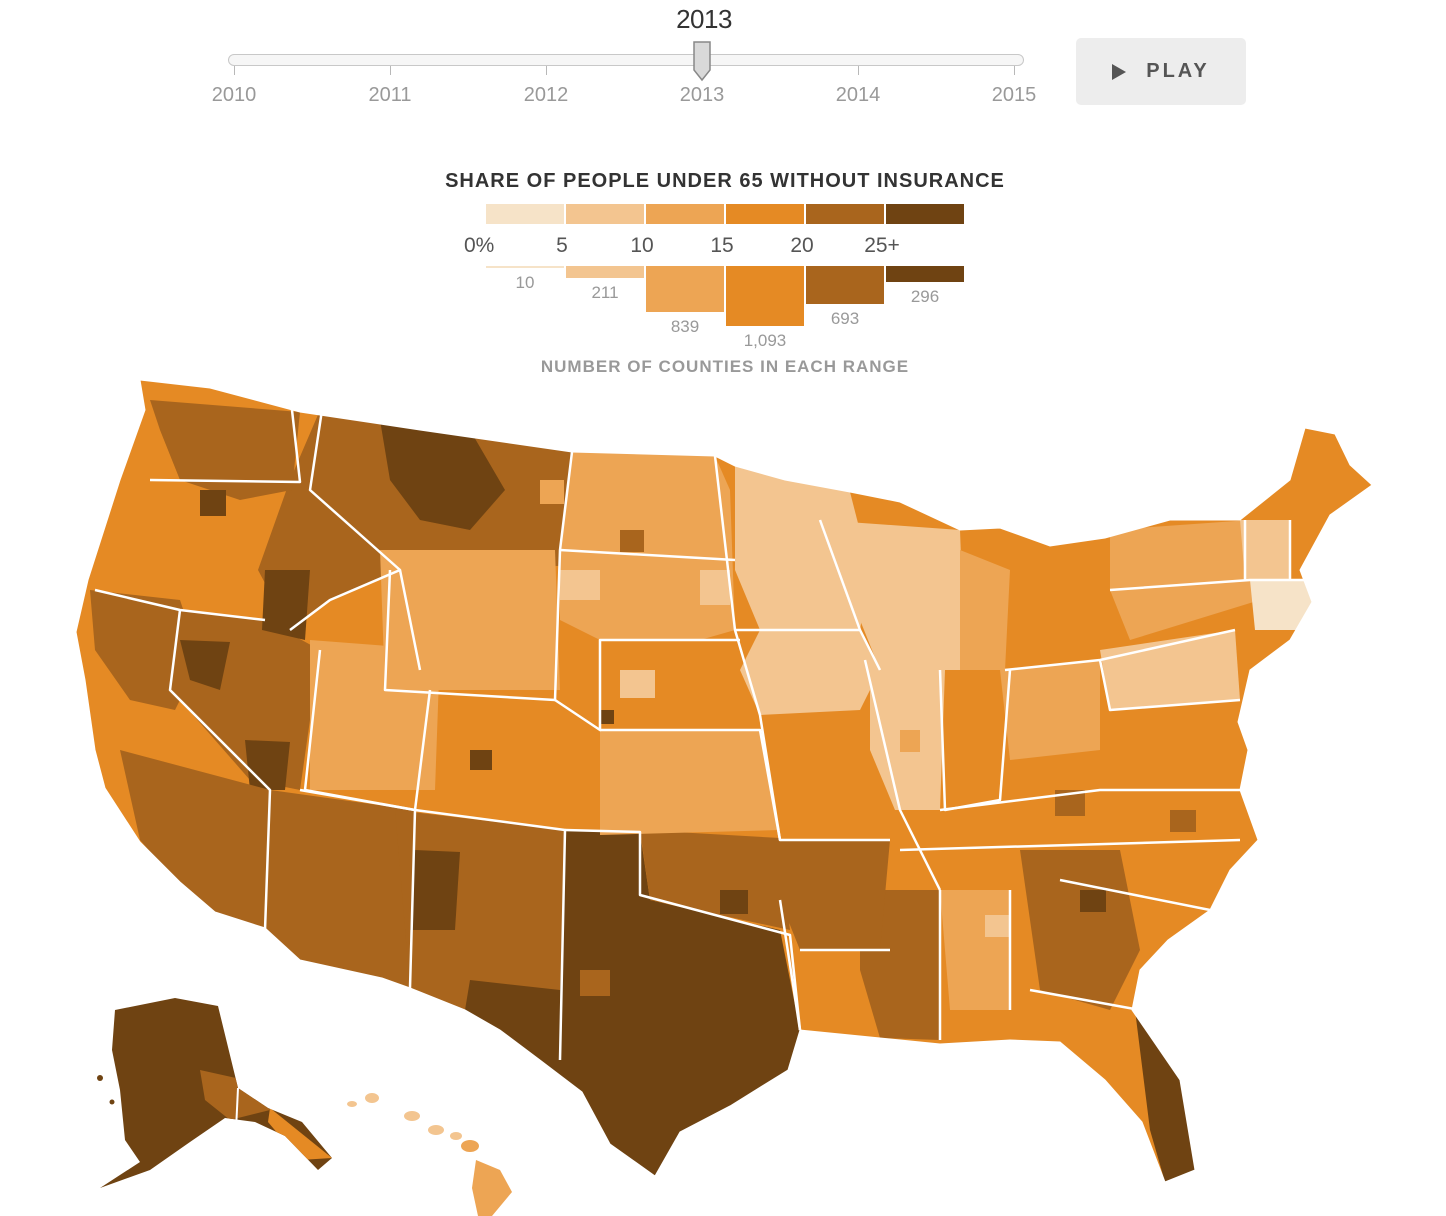  What do you see at coordinates (641, 245) in the screenshot?
I see `legend-bin-label: 10` at bounding box center [641, 245].